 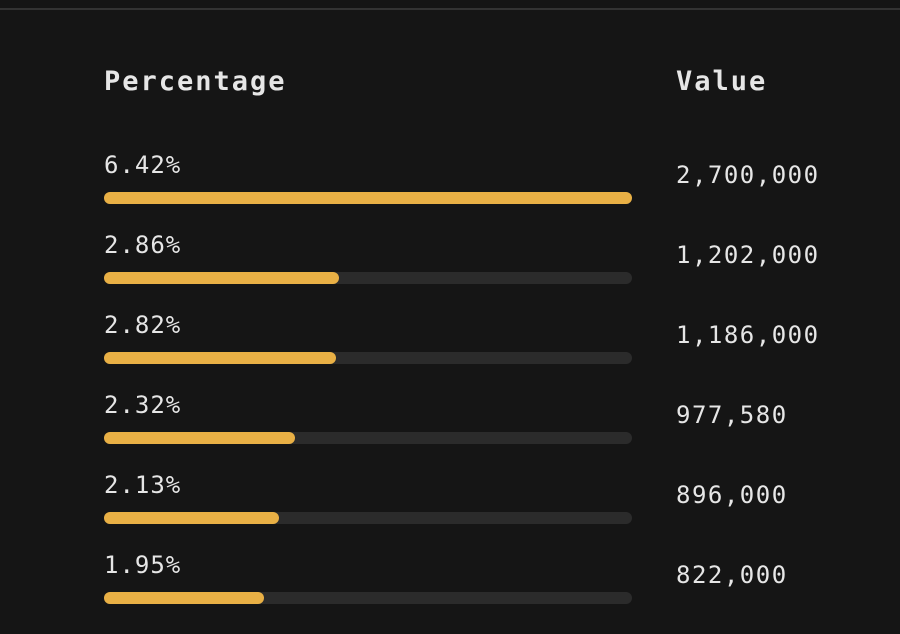 What do you see at coordinates (143, 485) in the screenshot?
I see `percentage-label: 2.13%` at bounding box center [143, 485].